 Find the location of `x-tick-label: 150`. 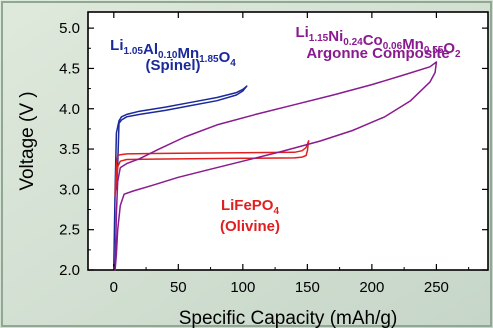

x-tick-label: 150 is located at coordinates (307, 287).